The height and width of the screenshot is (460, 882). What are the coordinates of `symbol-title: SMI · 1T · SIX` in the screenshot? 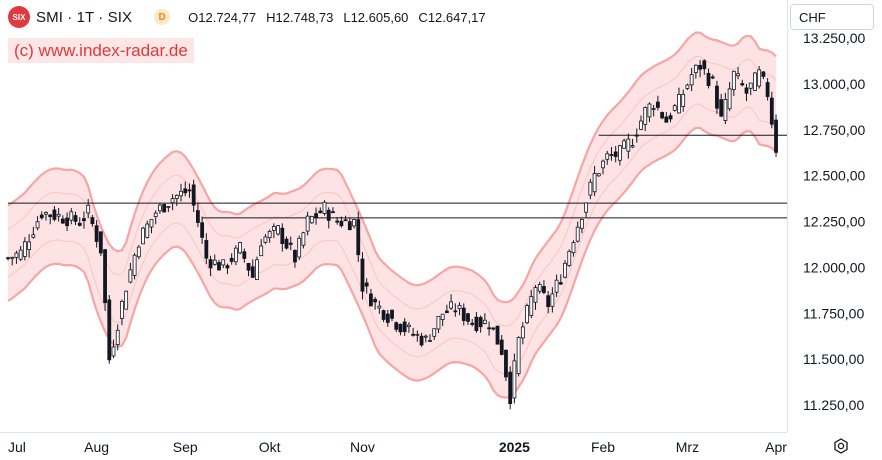 It's located at (84, 17).